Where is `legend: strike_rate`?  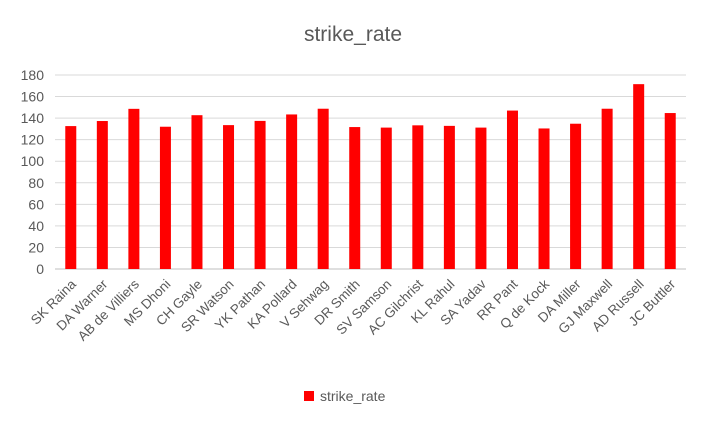
legend: strike_rate is located at coordinates (345, 396).